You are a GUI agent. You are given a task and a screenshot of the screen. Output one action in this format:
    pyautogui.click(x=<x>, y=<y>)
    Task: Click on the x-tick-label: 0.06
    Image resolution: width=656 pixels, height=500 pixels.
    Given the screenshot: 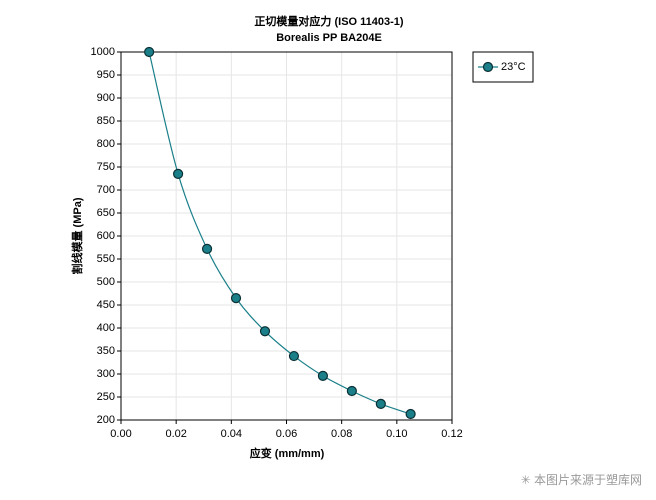 What is the action you would take?
    pyautogui.click(x=286, y=434)
    